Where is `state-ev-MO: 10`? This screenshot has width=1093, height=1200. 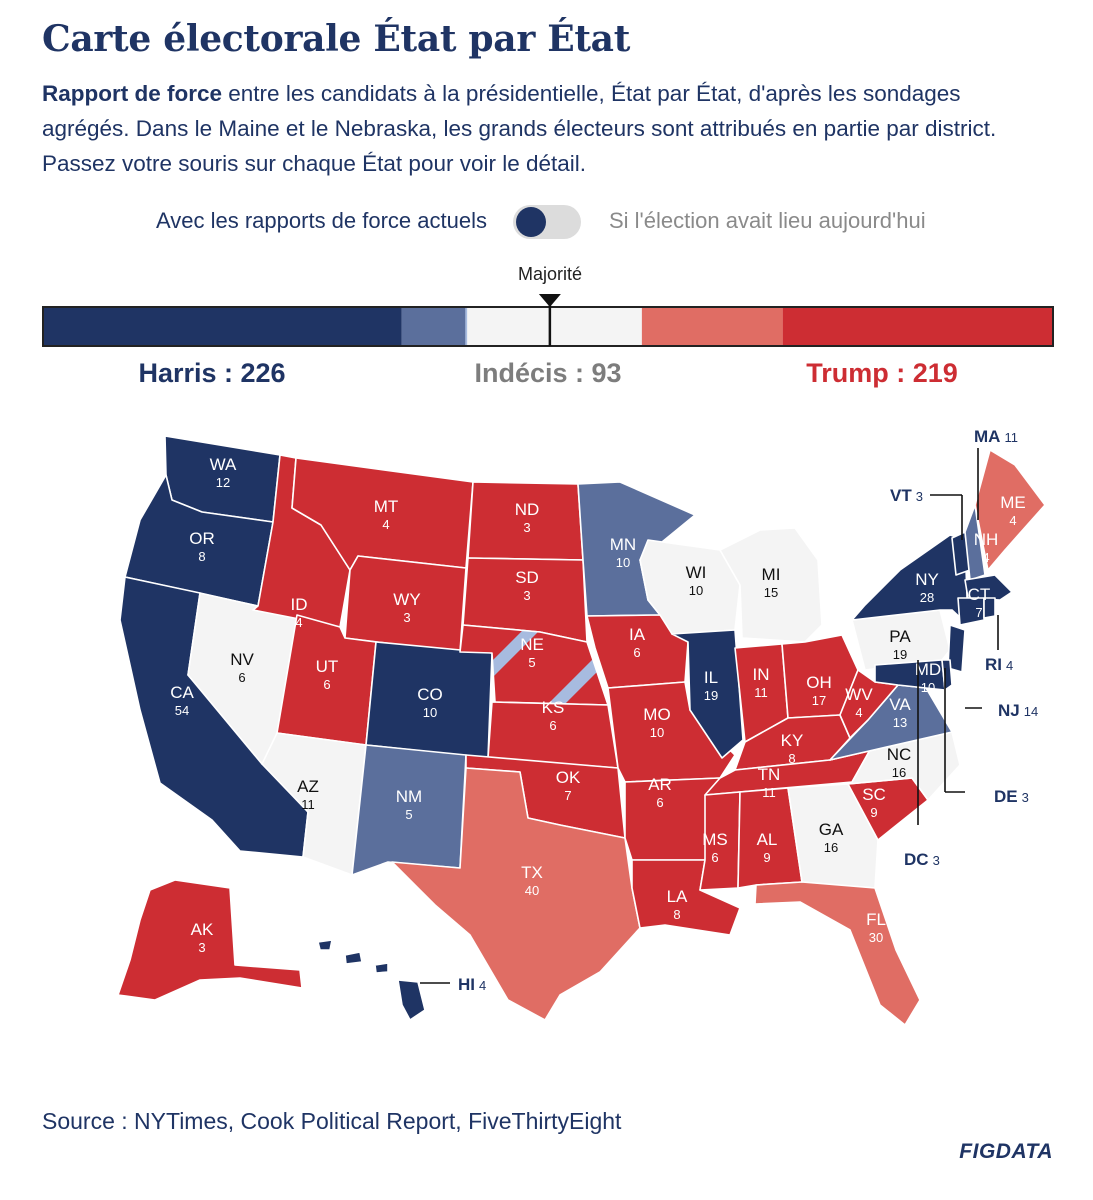
state-ev-MO: 10 is located at coordinates (657, 732).